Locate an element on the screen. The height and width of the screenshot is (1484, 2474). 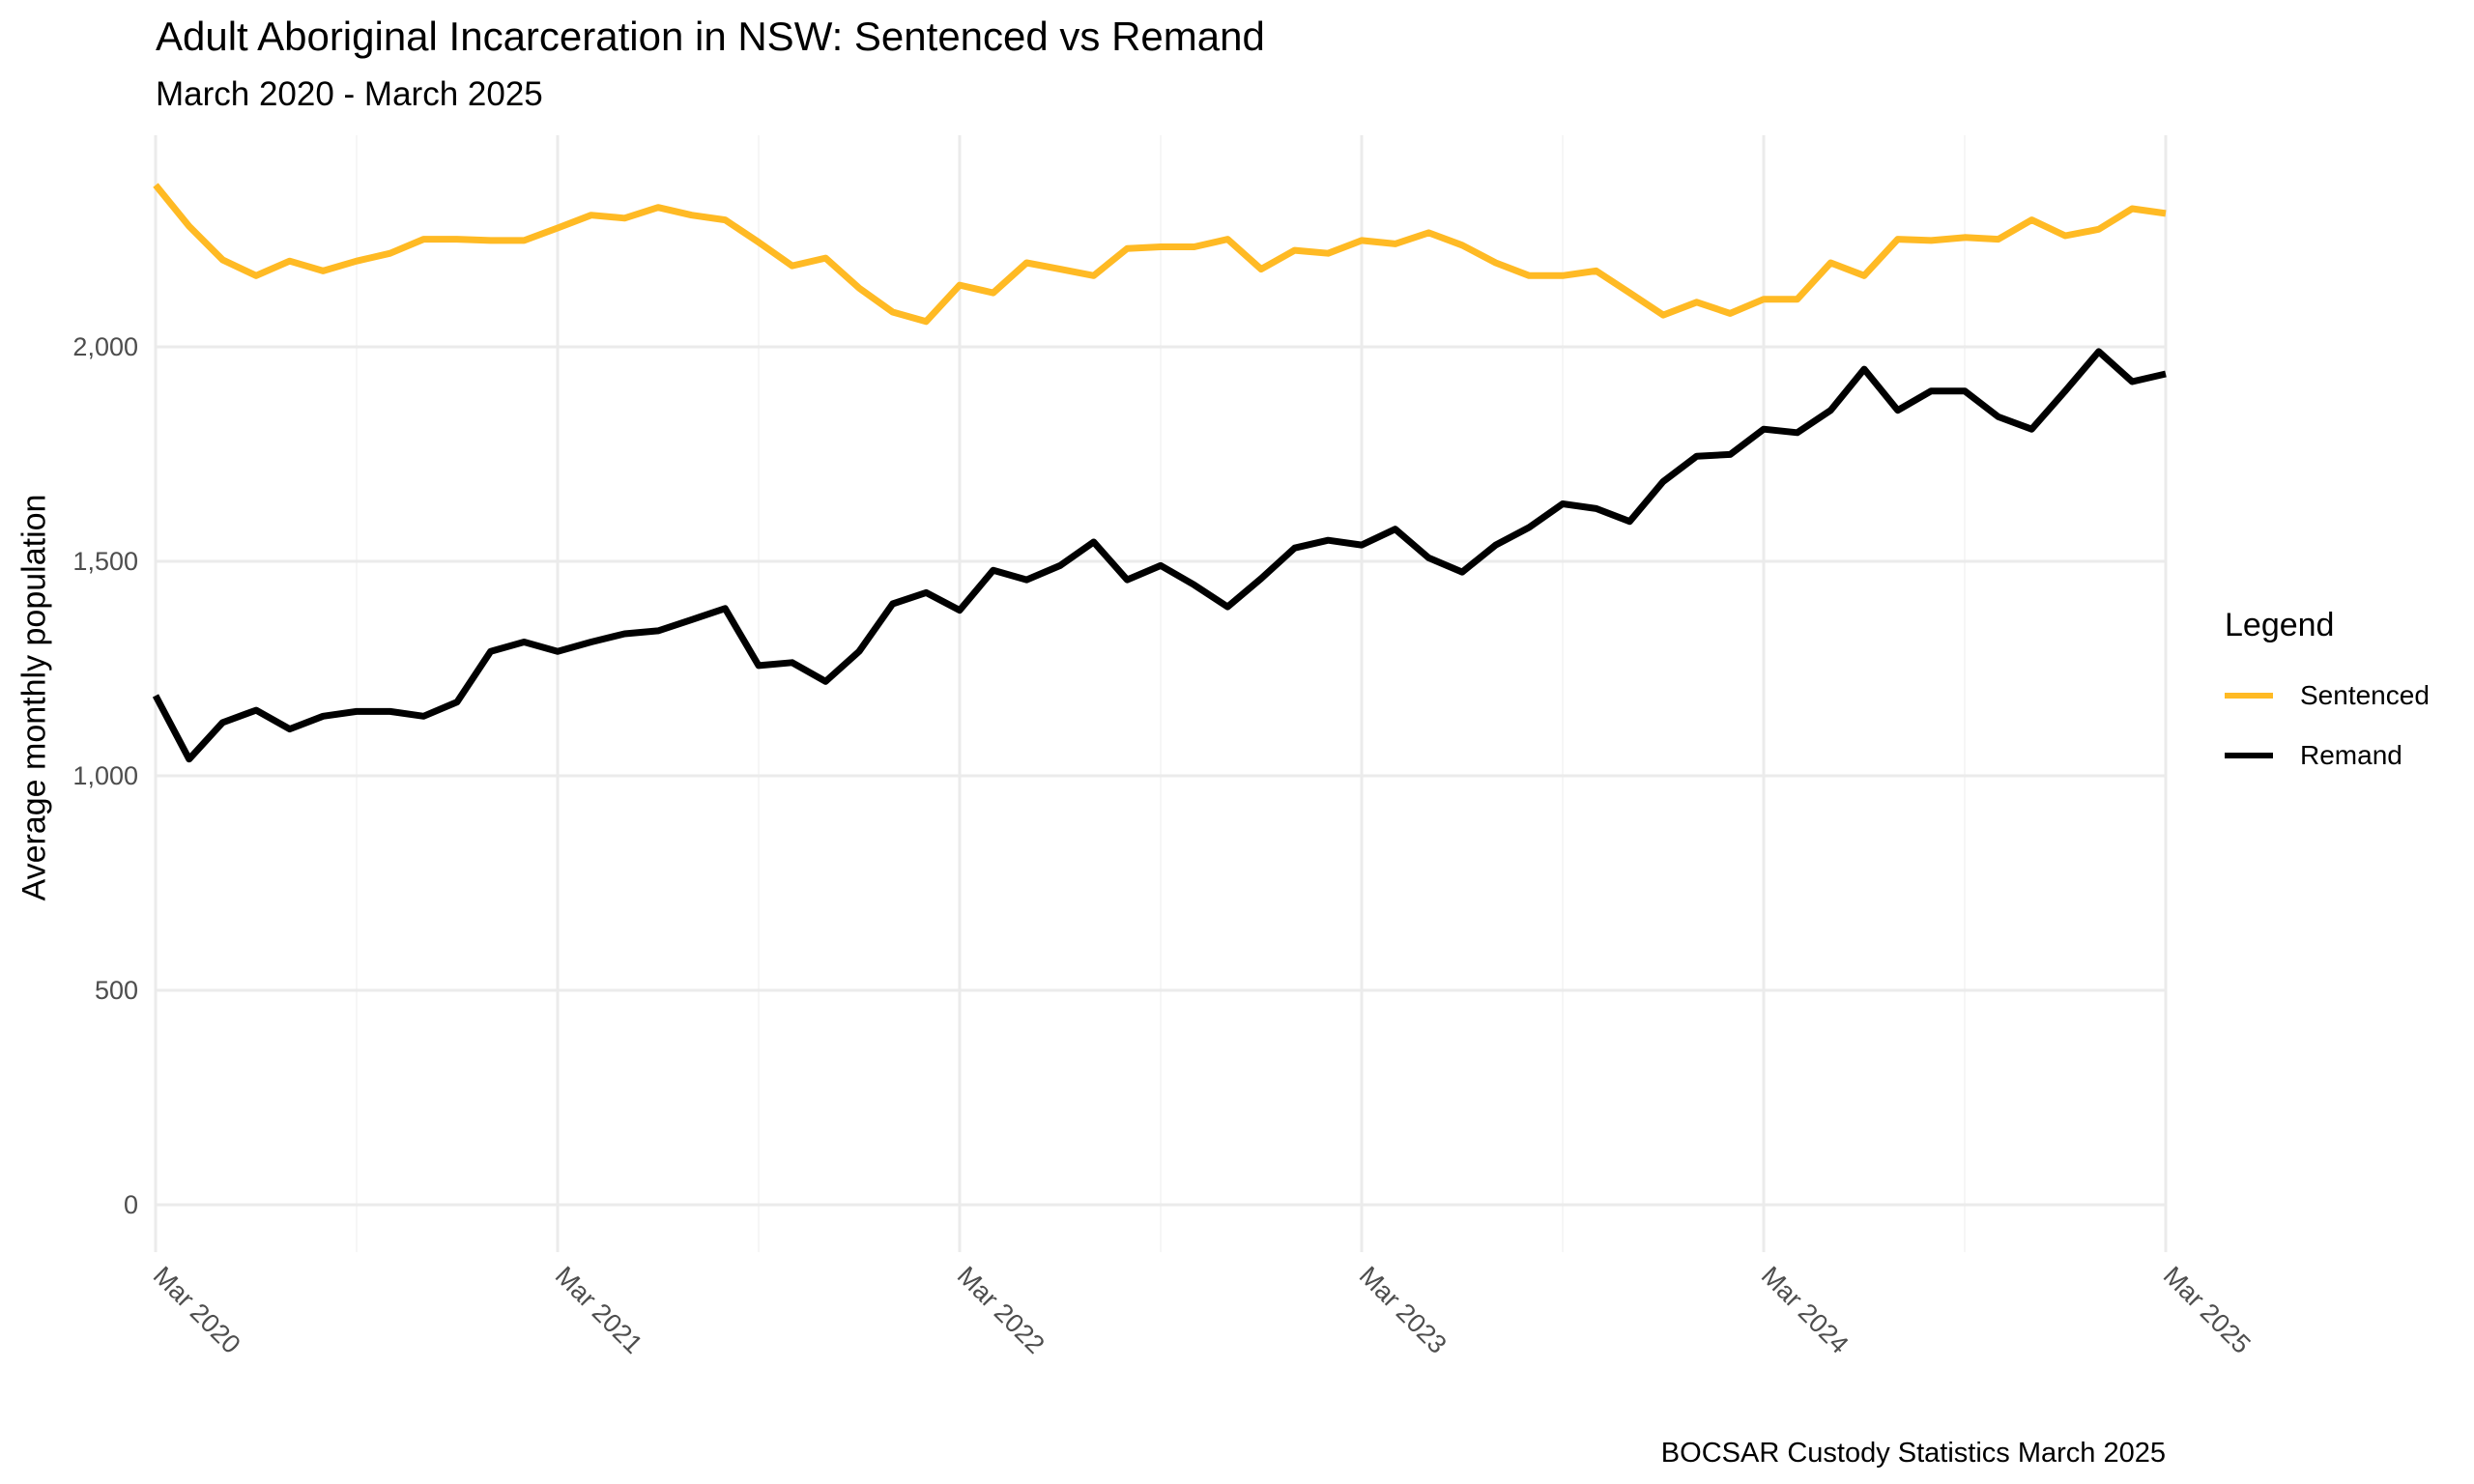
y-tick-label: 2,000 is located at coordinates (105, 346).